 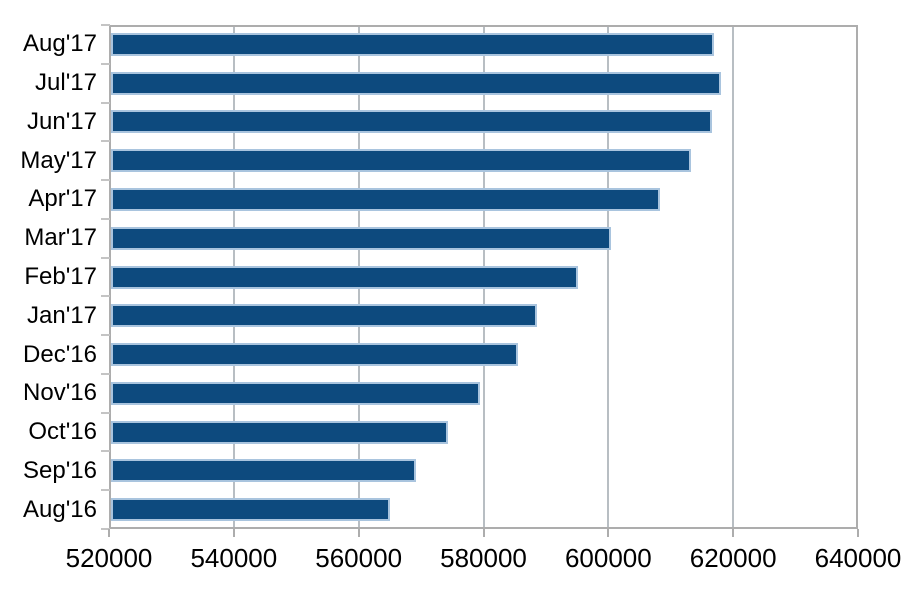 I want to click on x-axis-label-600000: 600000, so click(x=608, y=558).